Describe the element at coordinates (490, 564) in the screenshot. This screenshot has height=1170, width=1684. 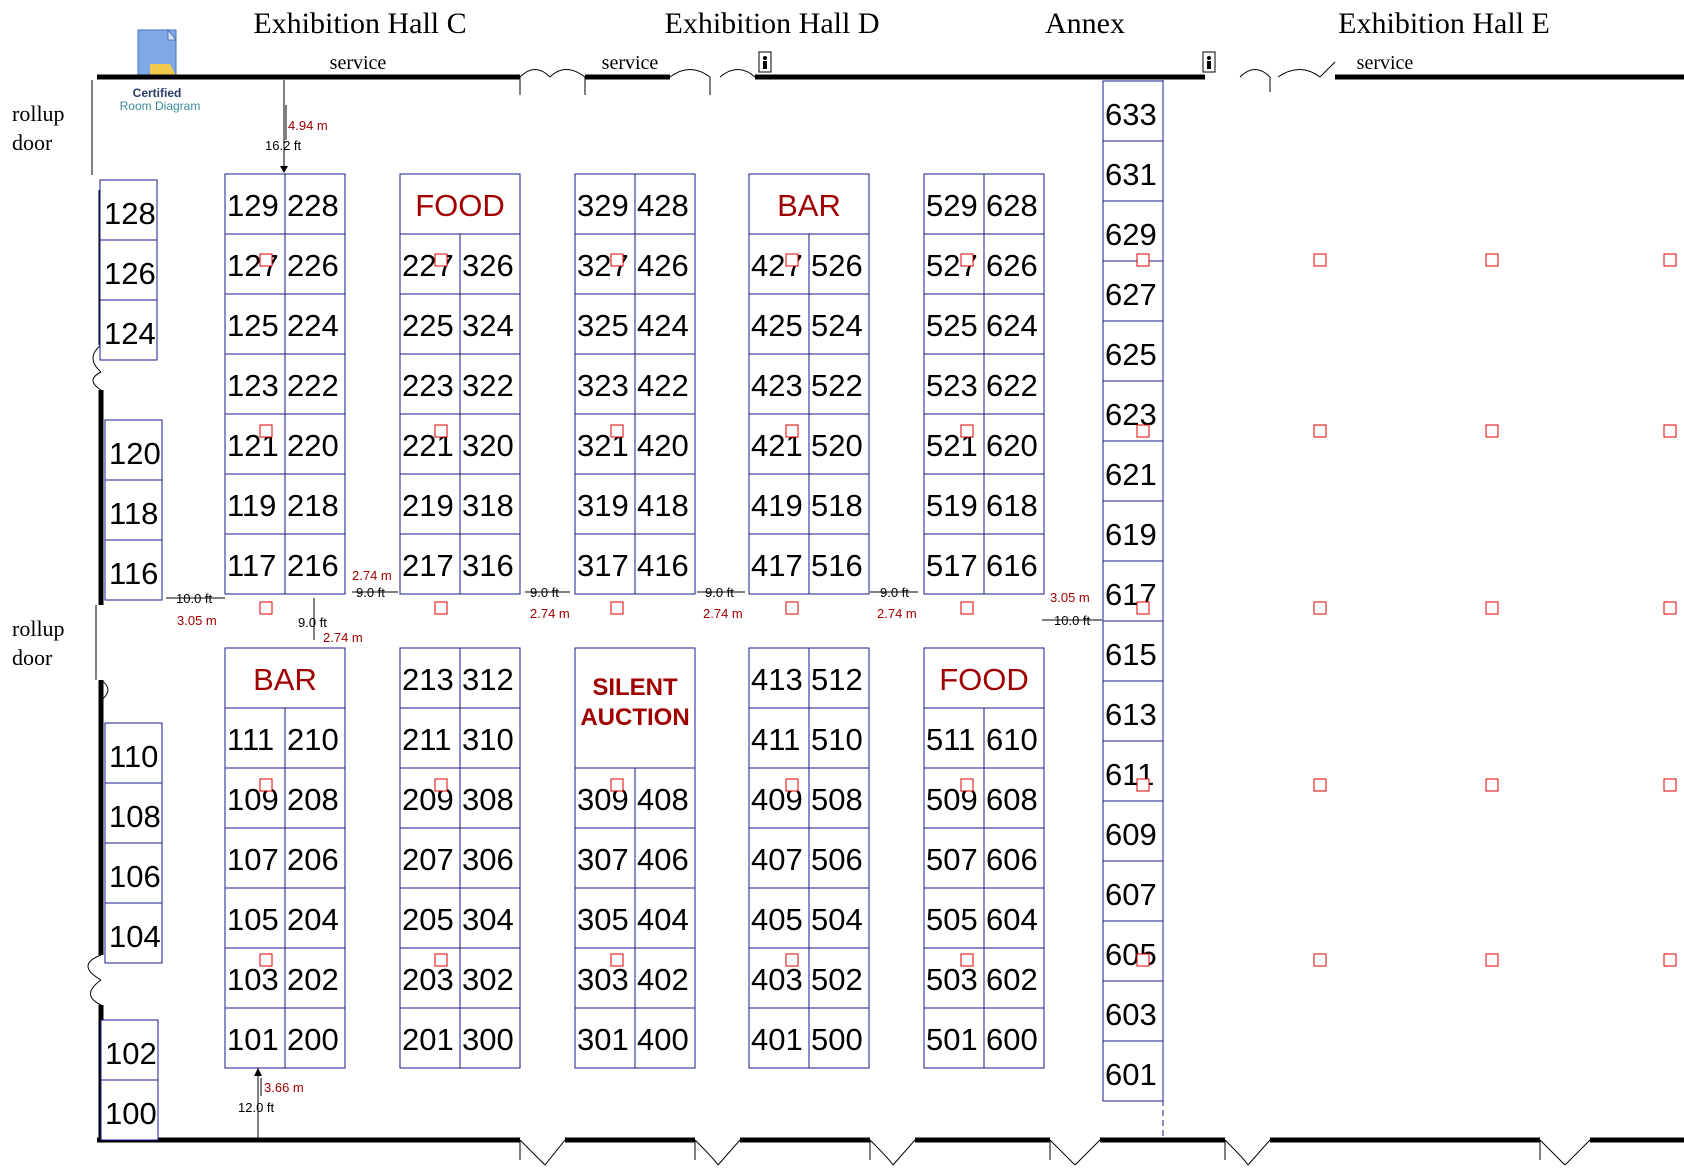
I see `booth: 316` at that location.